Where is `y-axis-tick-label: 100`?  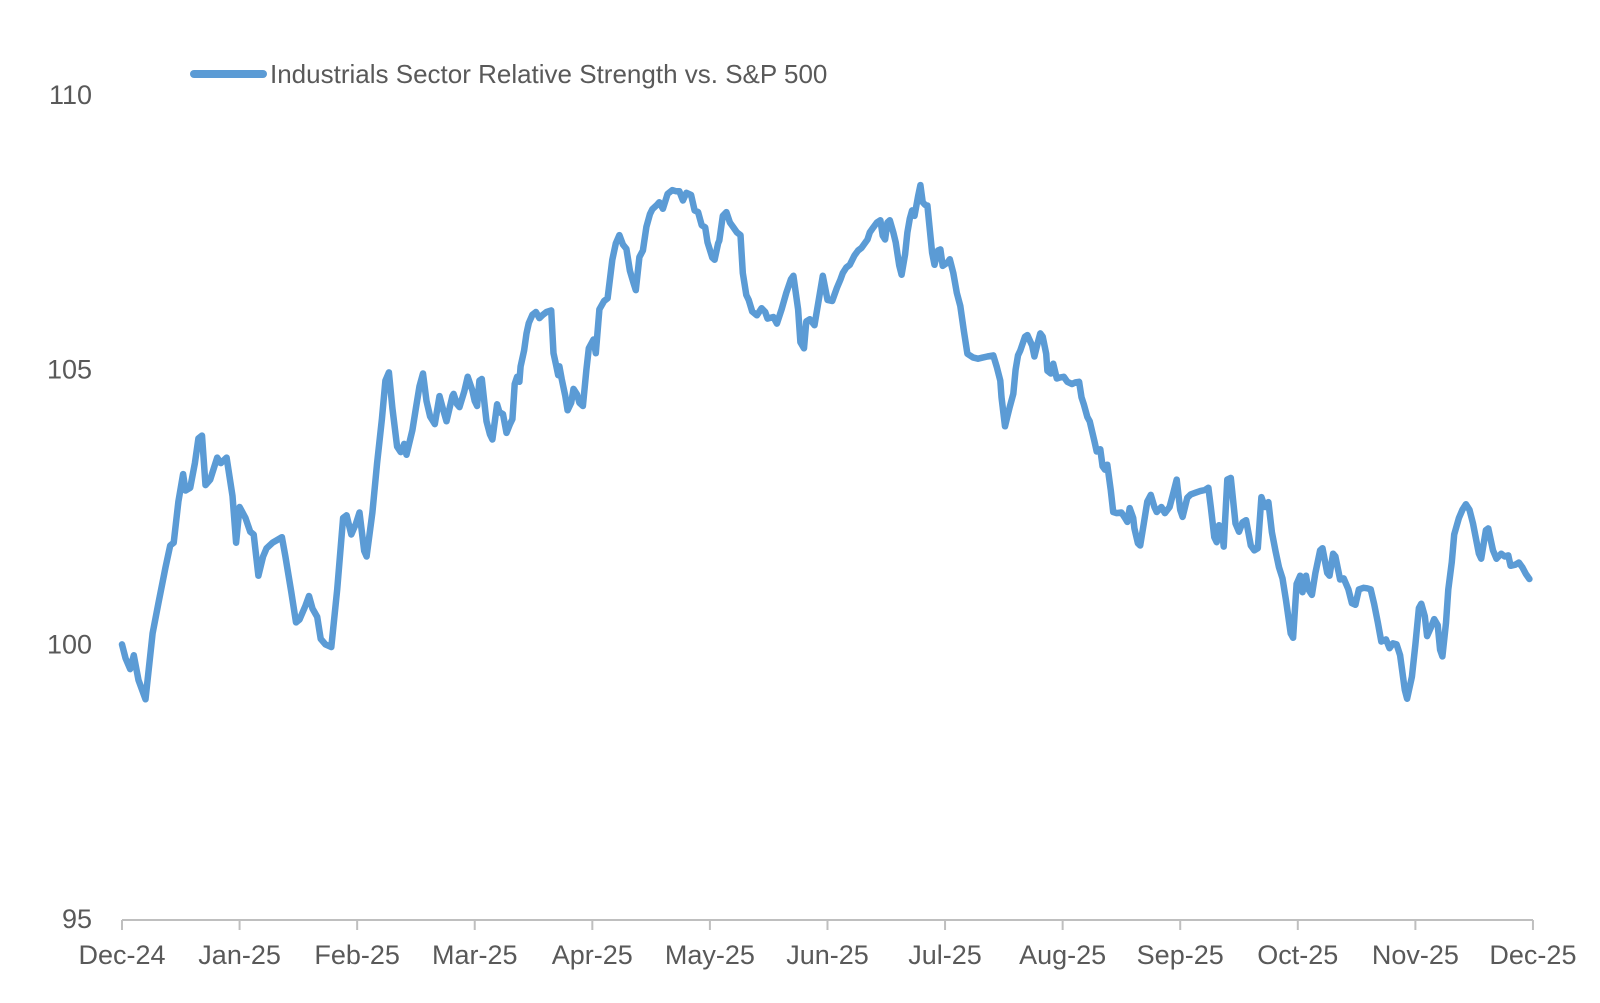 y-axis-tick-label: 100 is located at coordinates (69, 644).